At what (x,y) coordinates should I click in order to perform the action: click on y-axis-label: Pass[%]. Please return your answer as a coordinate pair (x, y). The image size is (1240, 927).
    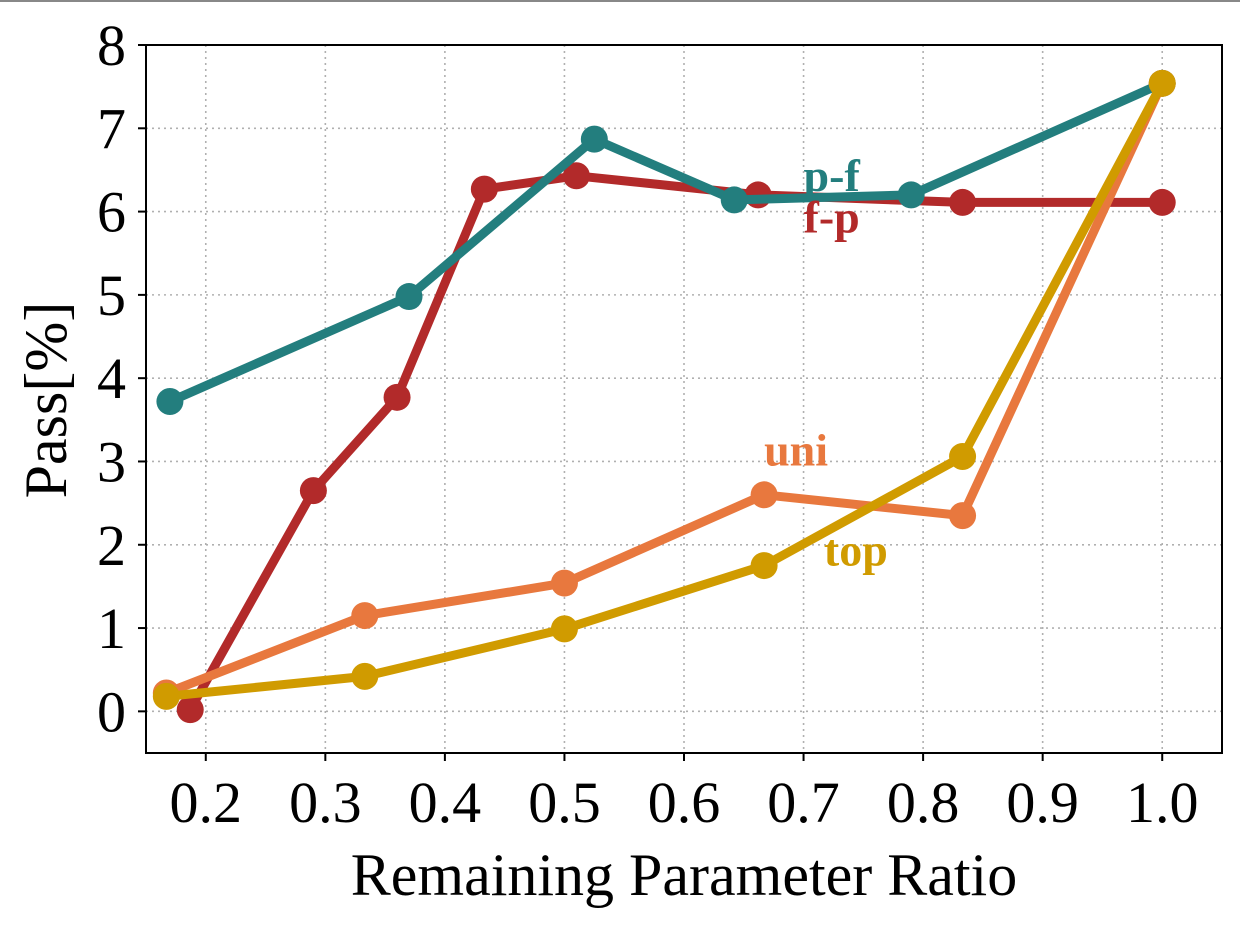
    Looking at the image, I should click on (46, 400).